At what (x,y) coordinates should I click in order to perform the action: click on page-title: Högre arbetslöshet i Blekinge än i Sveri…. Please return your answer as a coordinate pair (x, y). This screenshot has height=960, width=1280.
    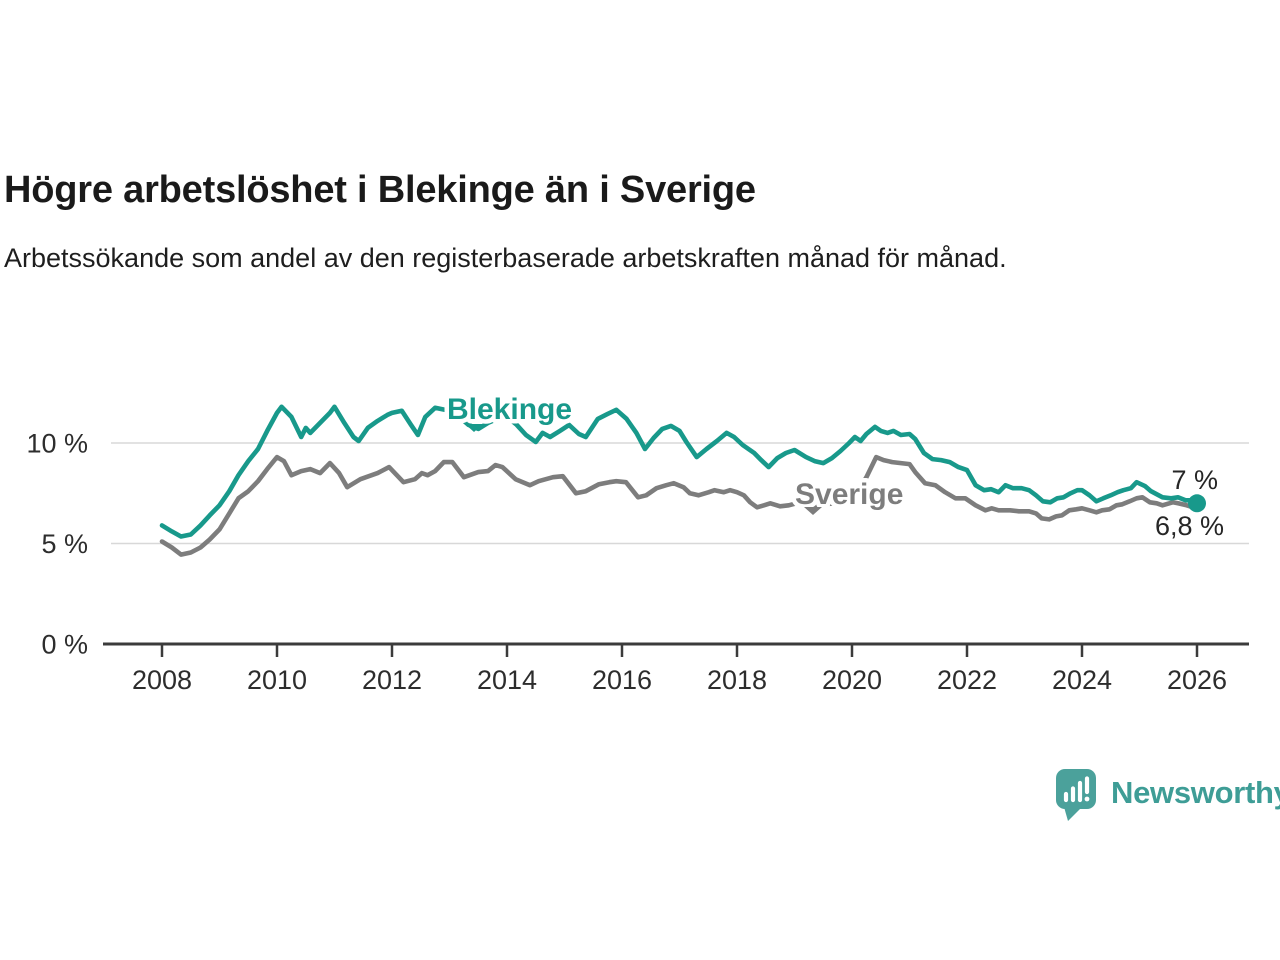
    Looking at the image, I should click on (380, 190).